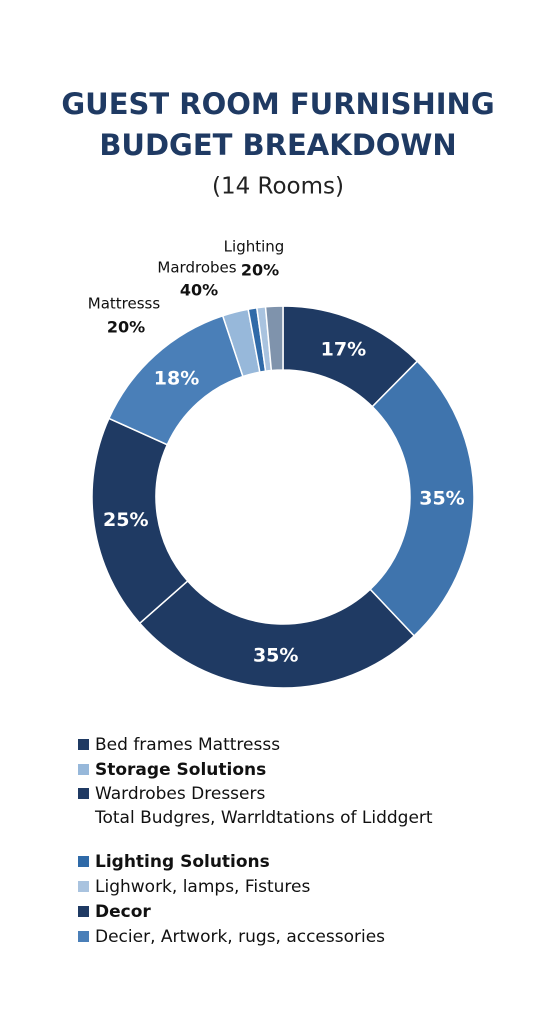  Describe the element at coordinates (123, 912) in the screenshot. I see `legend-label: Decor` at that location.